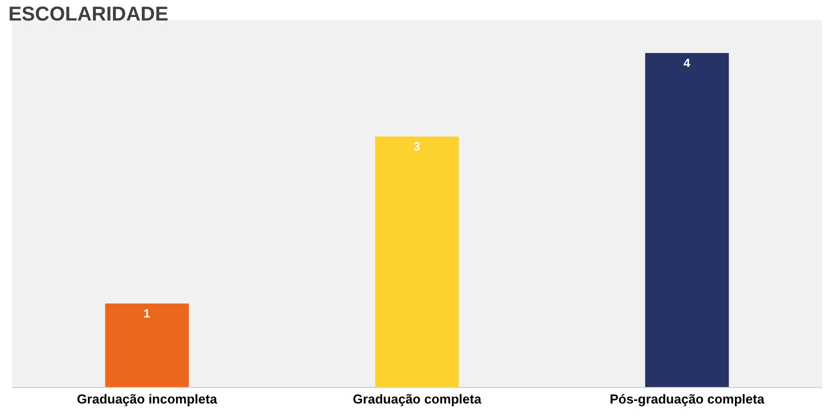 This screenshot has width=834, height=419. Describe the element at coordinates (417, 399) in the screenshot. I see `x-tick-label: Graduação completa` at that location.